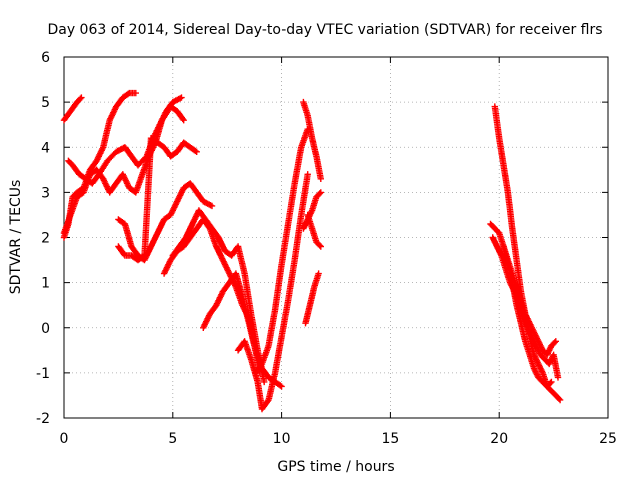 Image resolution: width=640 pixels, height=480 pixels. What do you see at coordinates (390, 439) in the screenshot?
I see `x-tick-label: 15` at bounding box center [390, 439].